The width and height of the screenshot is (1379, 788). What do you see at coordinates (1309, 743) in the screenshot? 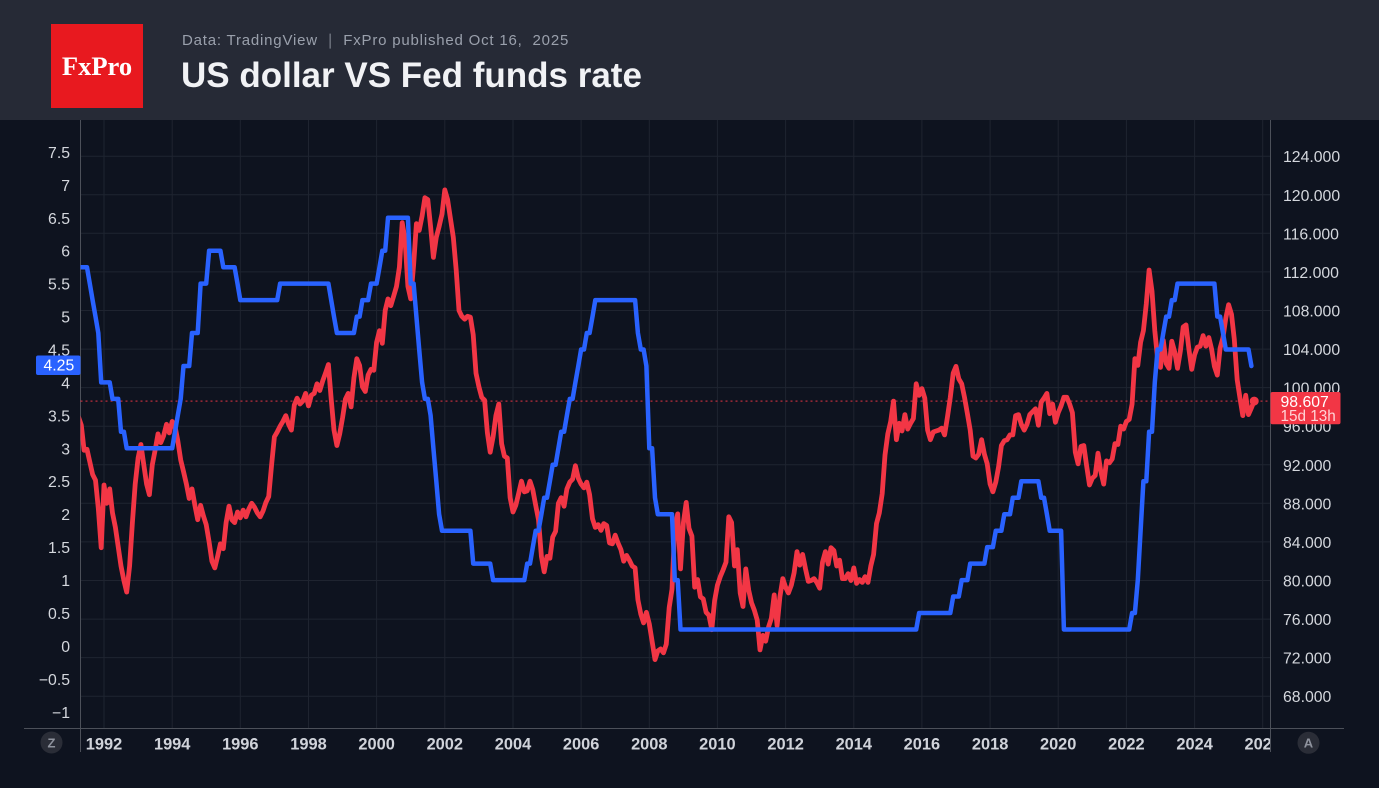
I see `svg-text: A` at bounding box center [1309, 743].